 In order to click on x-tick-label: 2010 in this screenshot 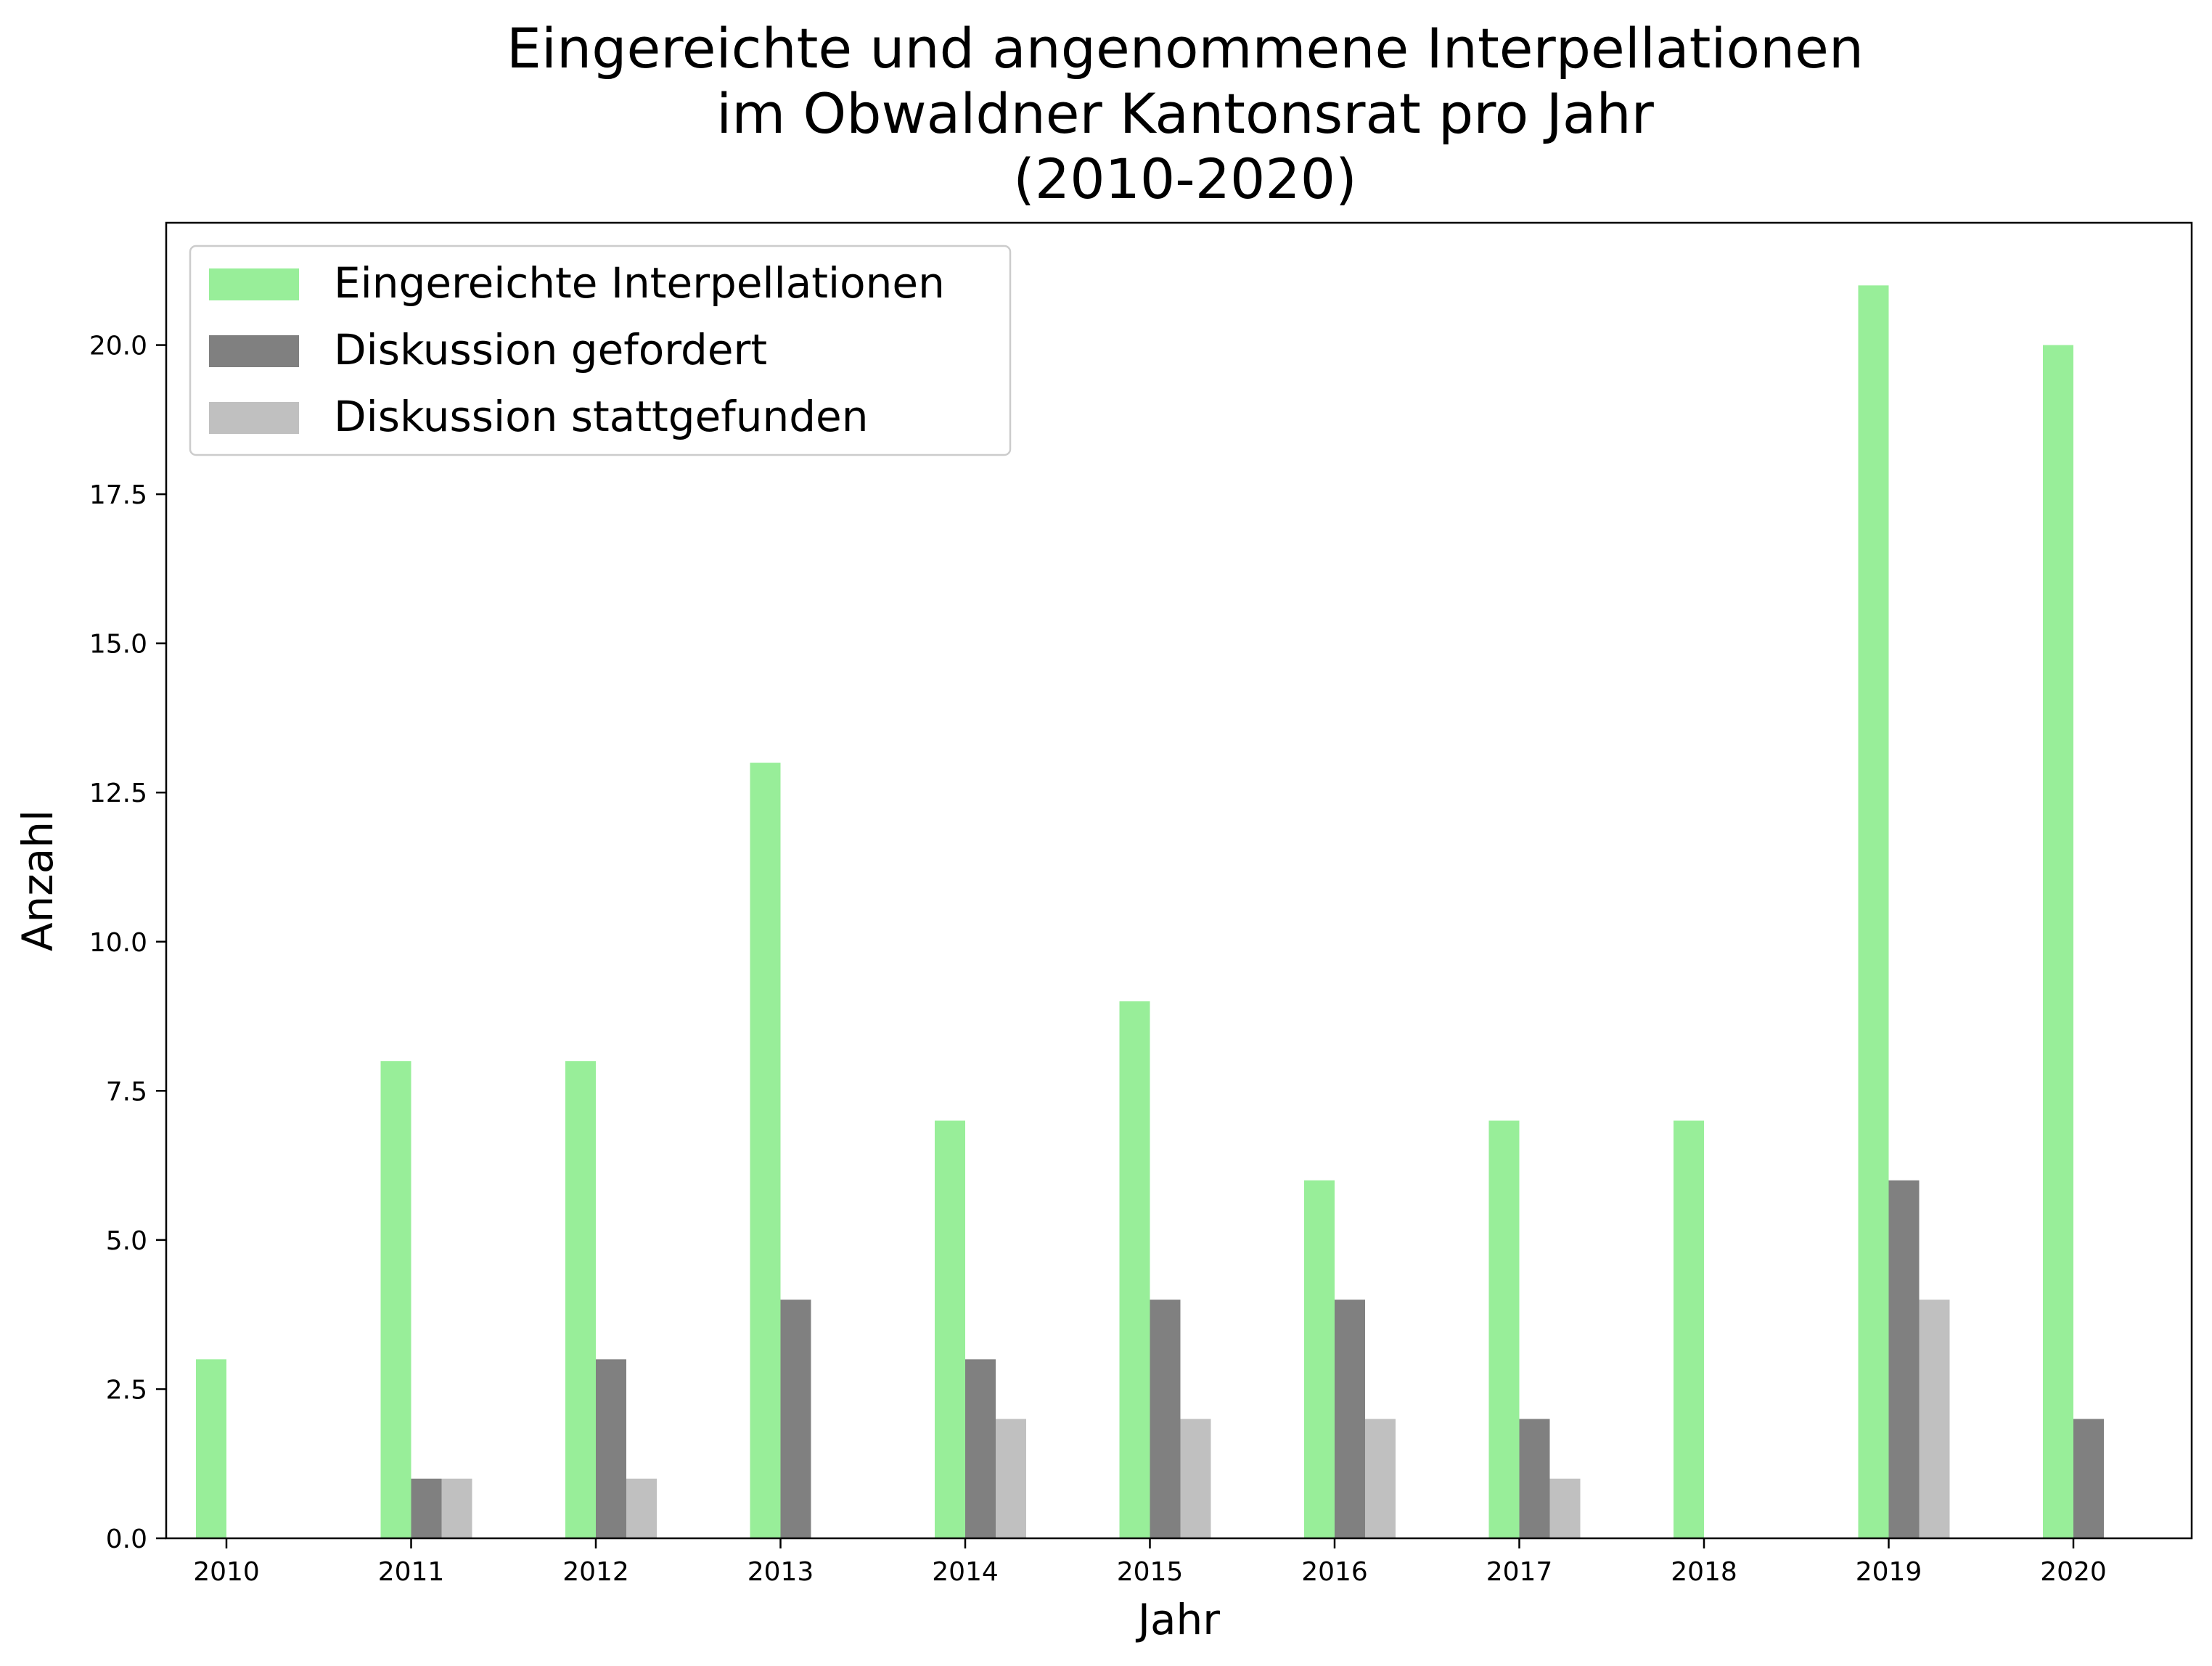, I will do `click(226, 1572)`.